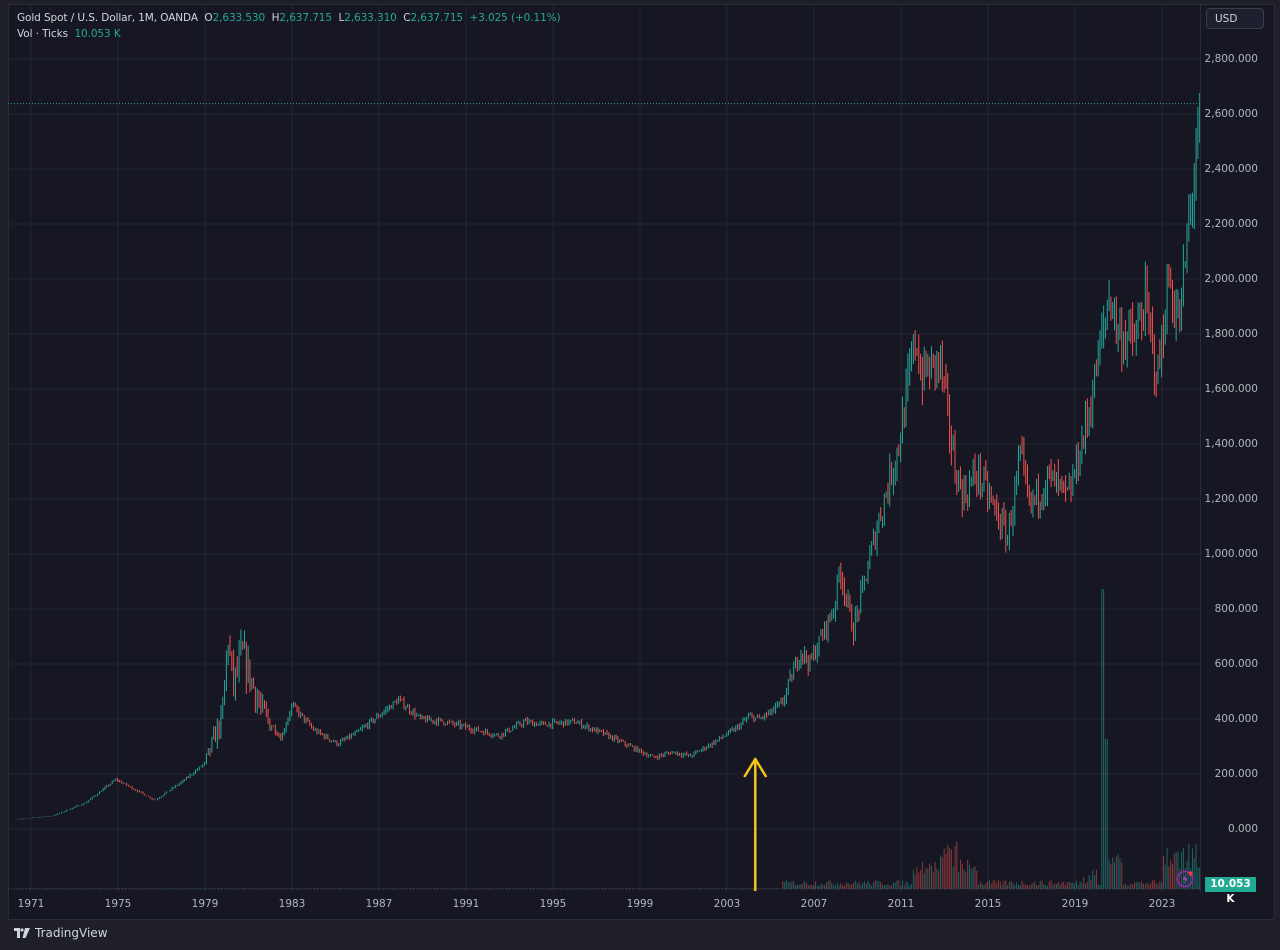  Describe the element at coordinates (1185, 879) in the screenshot. I see `lightning-alert-icon` at that location.